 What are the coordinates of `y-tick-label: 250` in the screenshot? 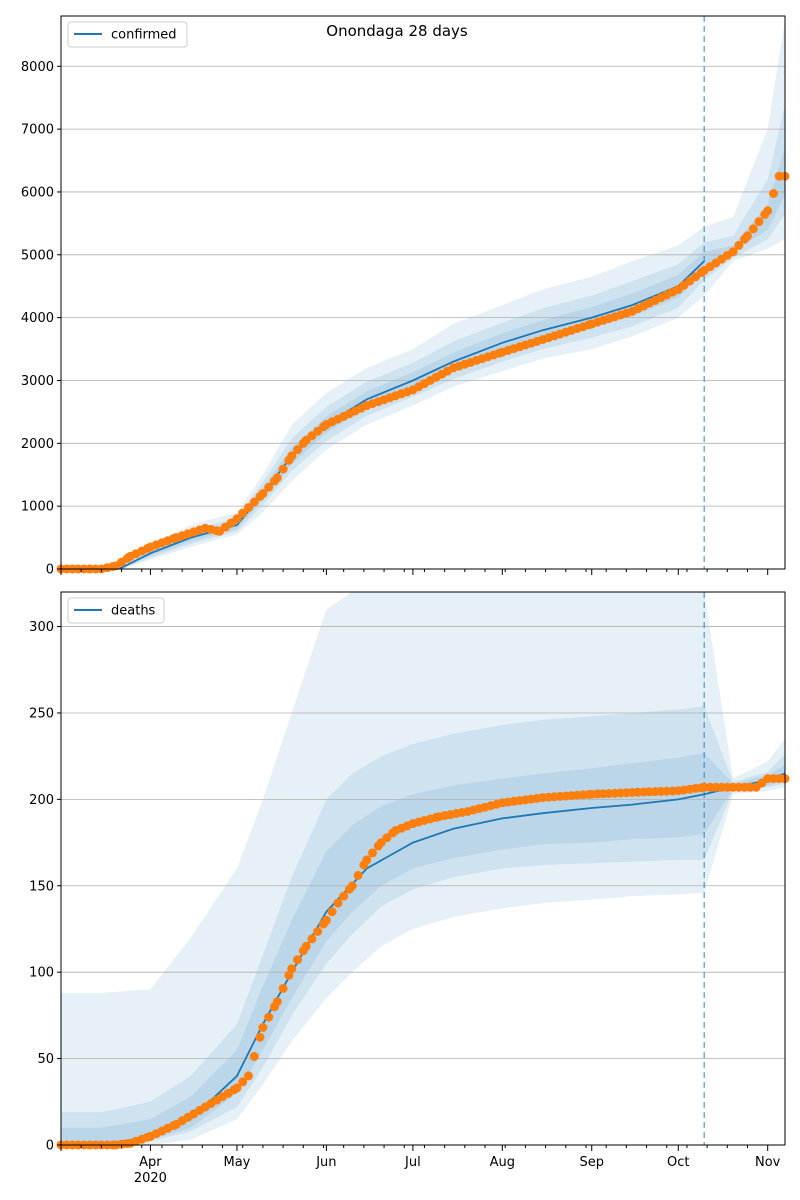 It's located at (41, 713).